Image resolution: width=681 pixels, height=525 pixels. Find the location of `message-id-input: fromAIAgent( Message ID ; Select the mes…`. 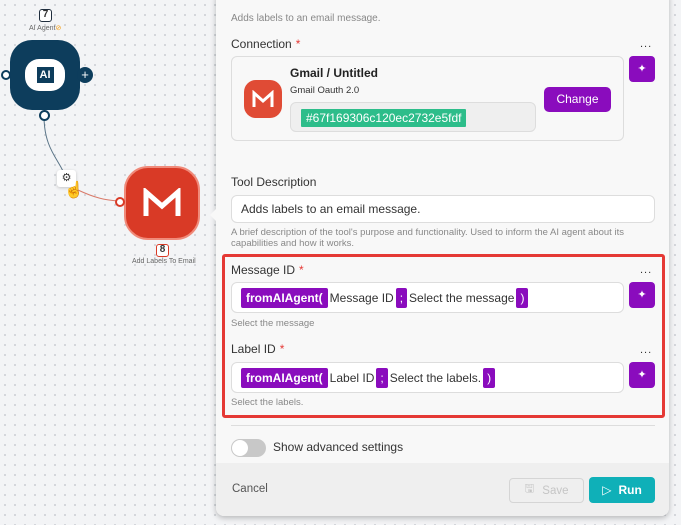

message-id-input: fromAIAgent( Message ID ; Select the mes… is located at coordinates (427, 297).